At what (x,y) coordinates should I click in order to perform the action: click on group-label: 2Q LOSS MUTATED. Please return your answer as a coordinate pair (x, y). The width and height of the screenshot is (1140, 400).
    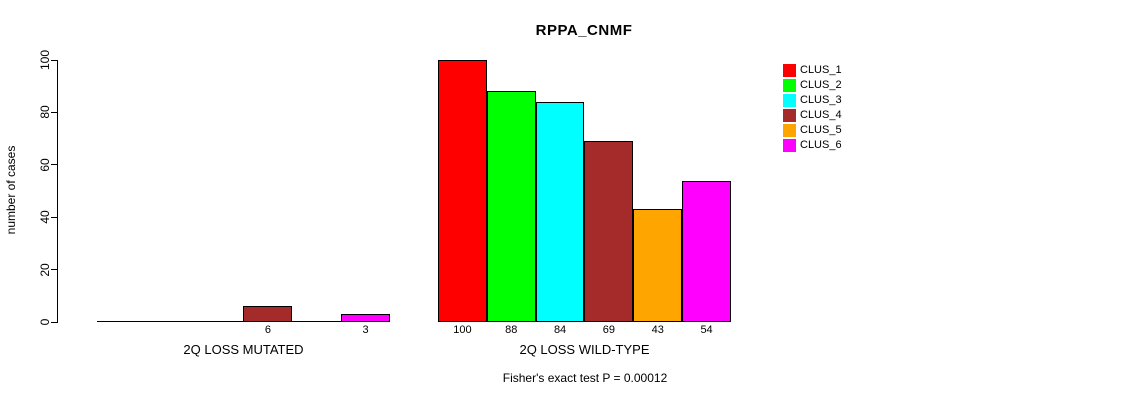
    Looking at the image, I should click on (243, 349).